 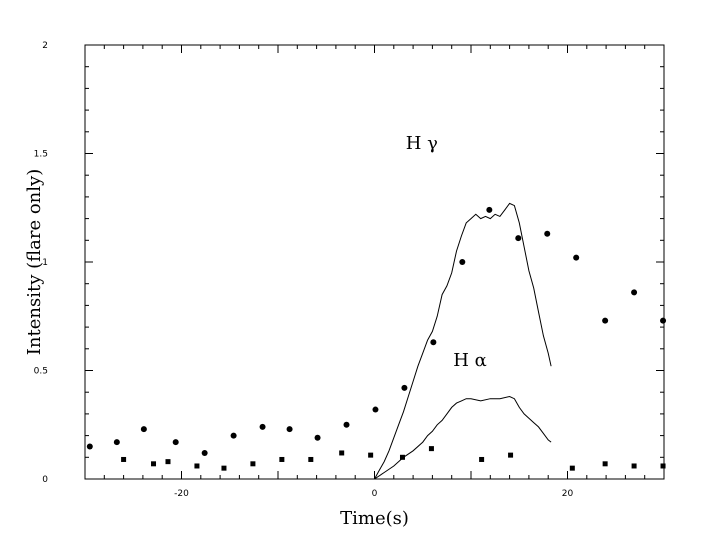 I want to click on x-axis-title: Time(s), so click(x=374, y=518).